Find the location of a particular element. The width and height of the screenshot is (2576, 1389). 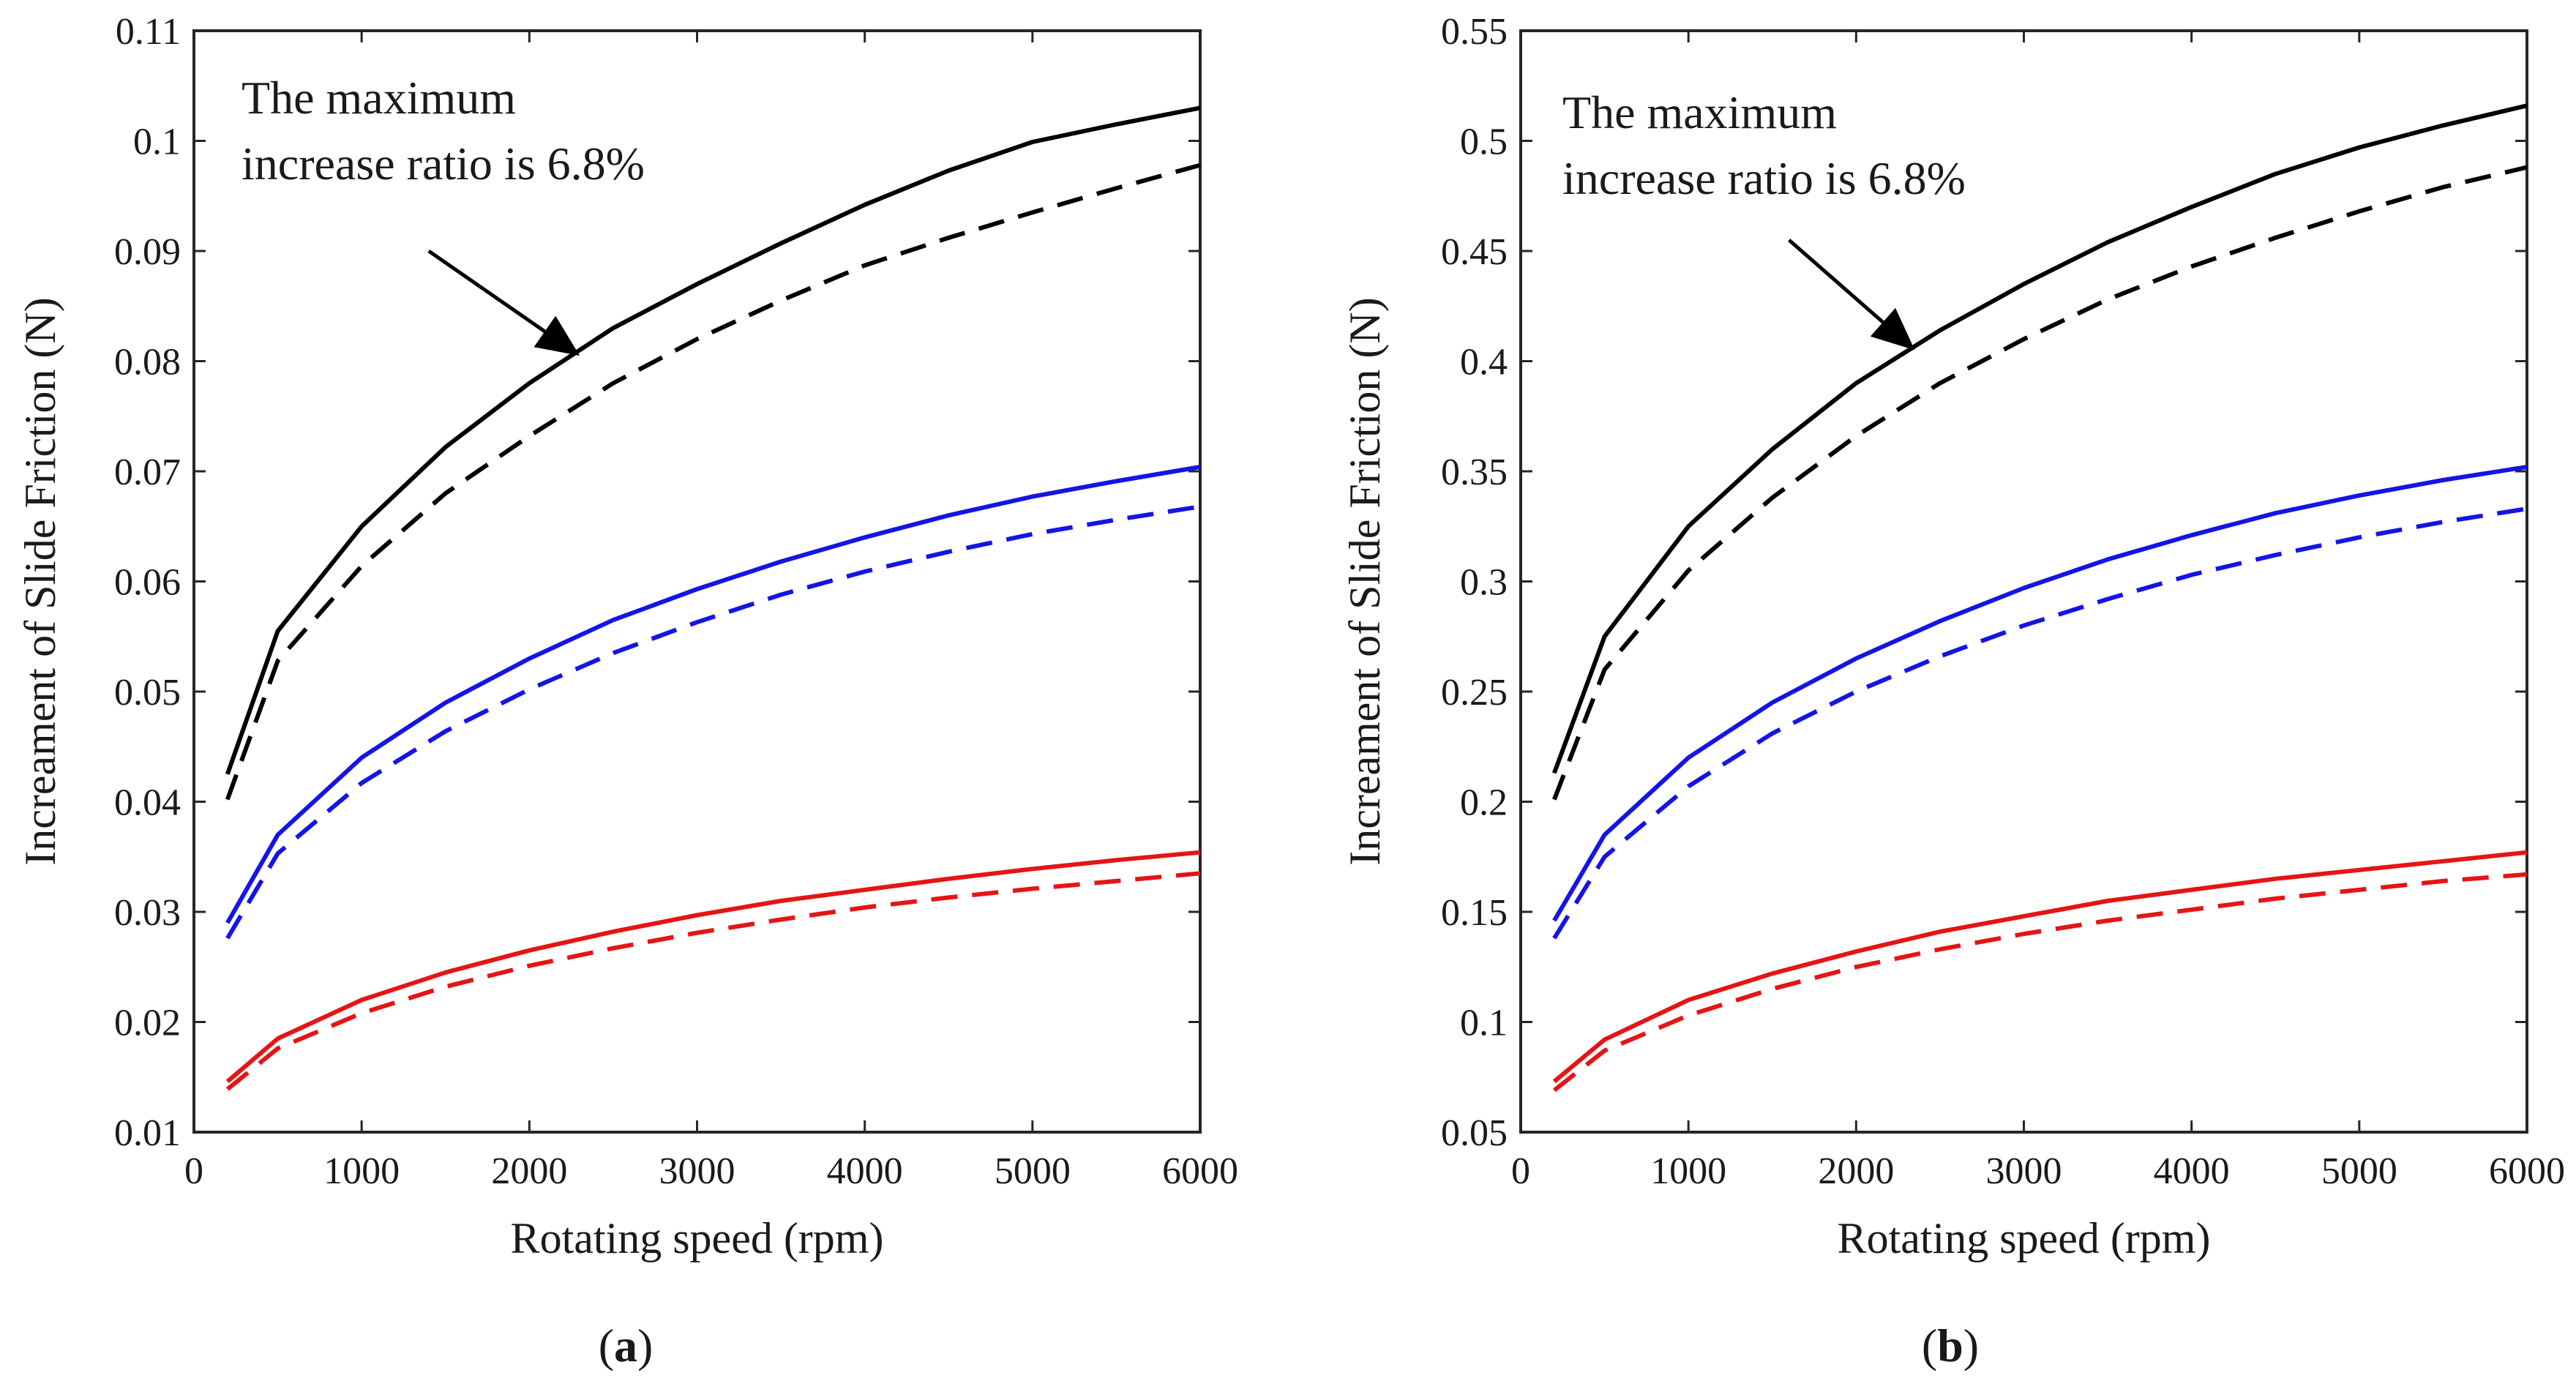

y-tick-label: 0.5 is located at coordinates (1484, 142).